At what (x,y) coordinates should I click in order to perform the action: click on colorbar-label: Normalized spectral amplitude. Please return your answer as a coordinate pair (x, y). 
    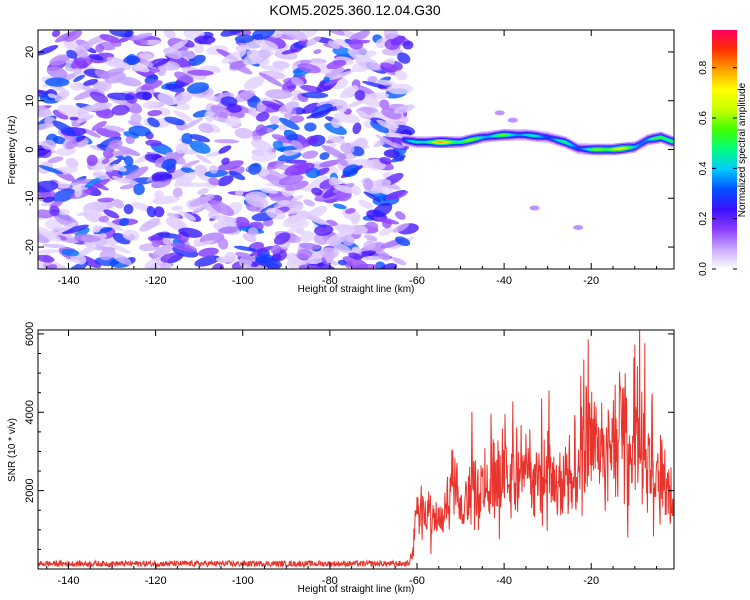
    Looking at the image, I should click on (742, 149).